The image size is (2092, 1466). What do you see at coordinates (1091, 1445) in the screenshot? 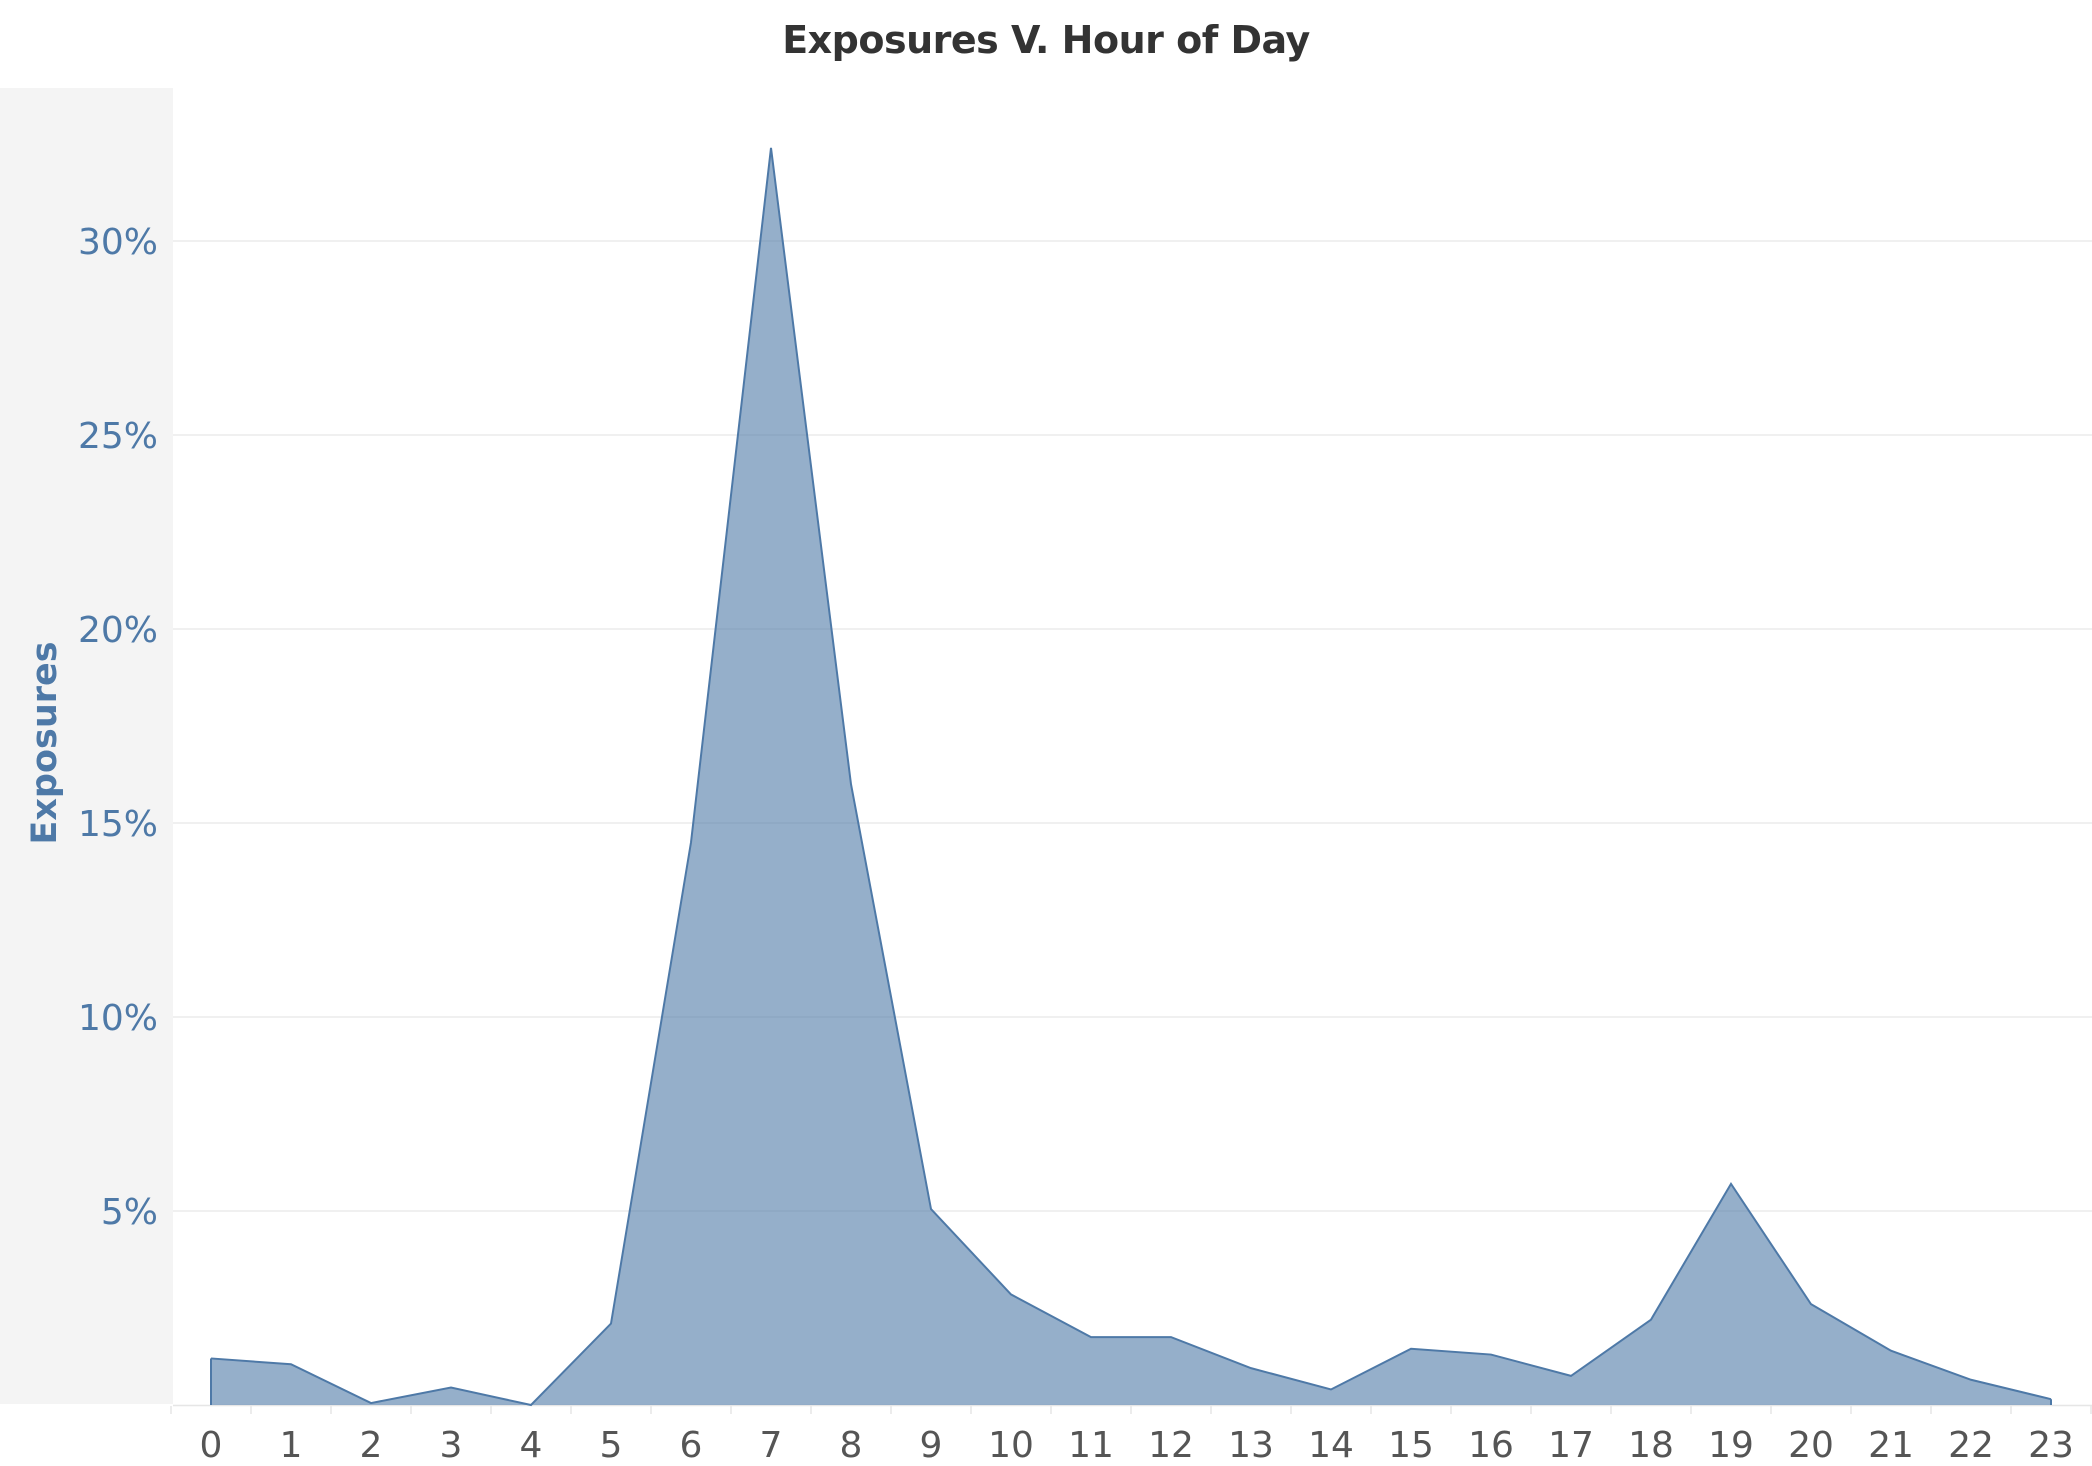
I see `x-tick-label: 11` at bounding box center [1091, 1445].